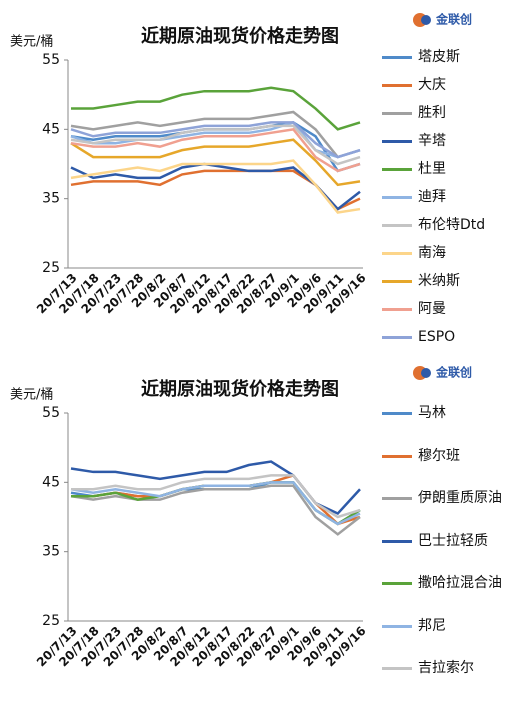 The image size is (518, 706). What do you see at coordinates (432, 113) in the screenshot?
I see `legend-label: 胜利` at bounding box center [432, 113].